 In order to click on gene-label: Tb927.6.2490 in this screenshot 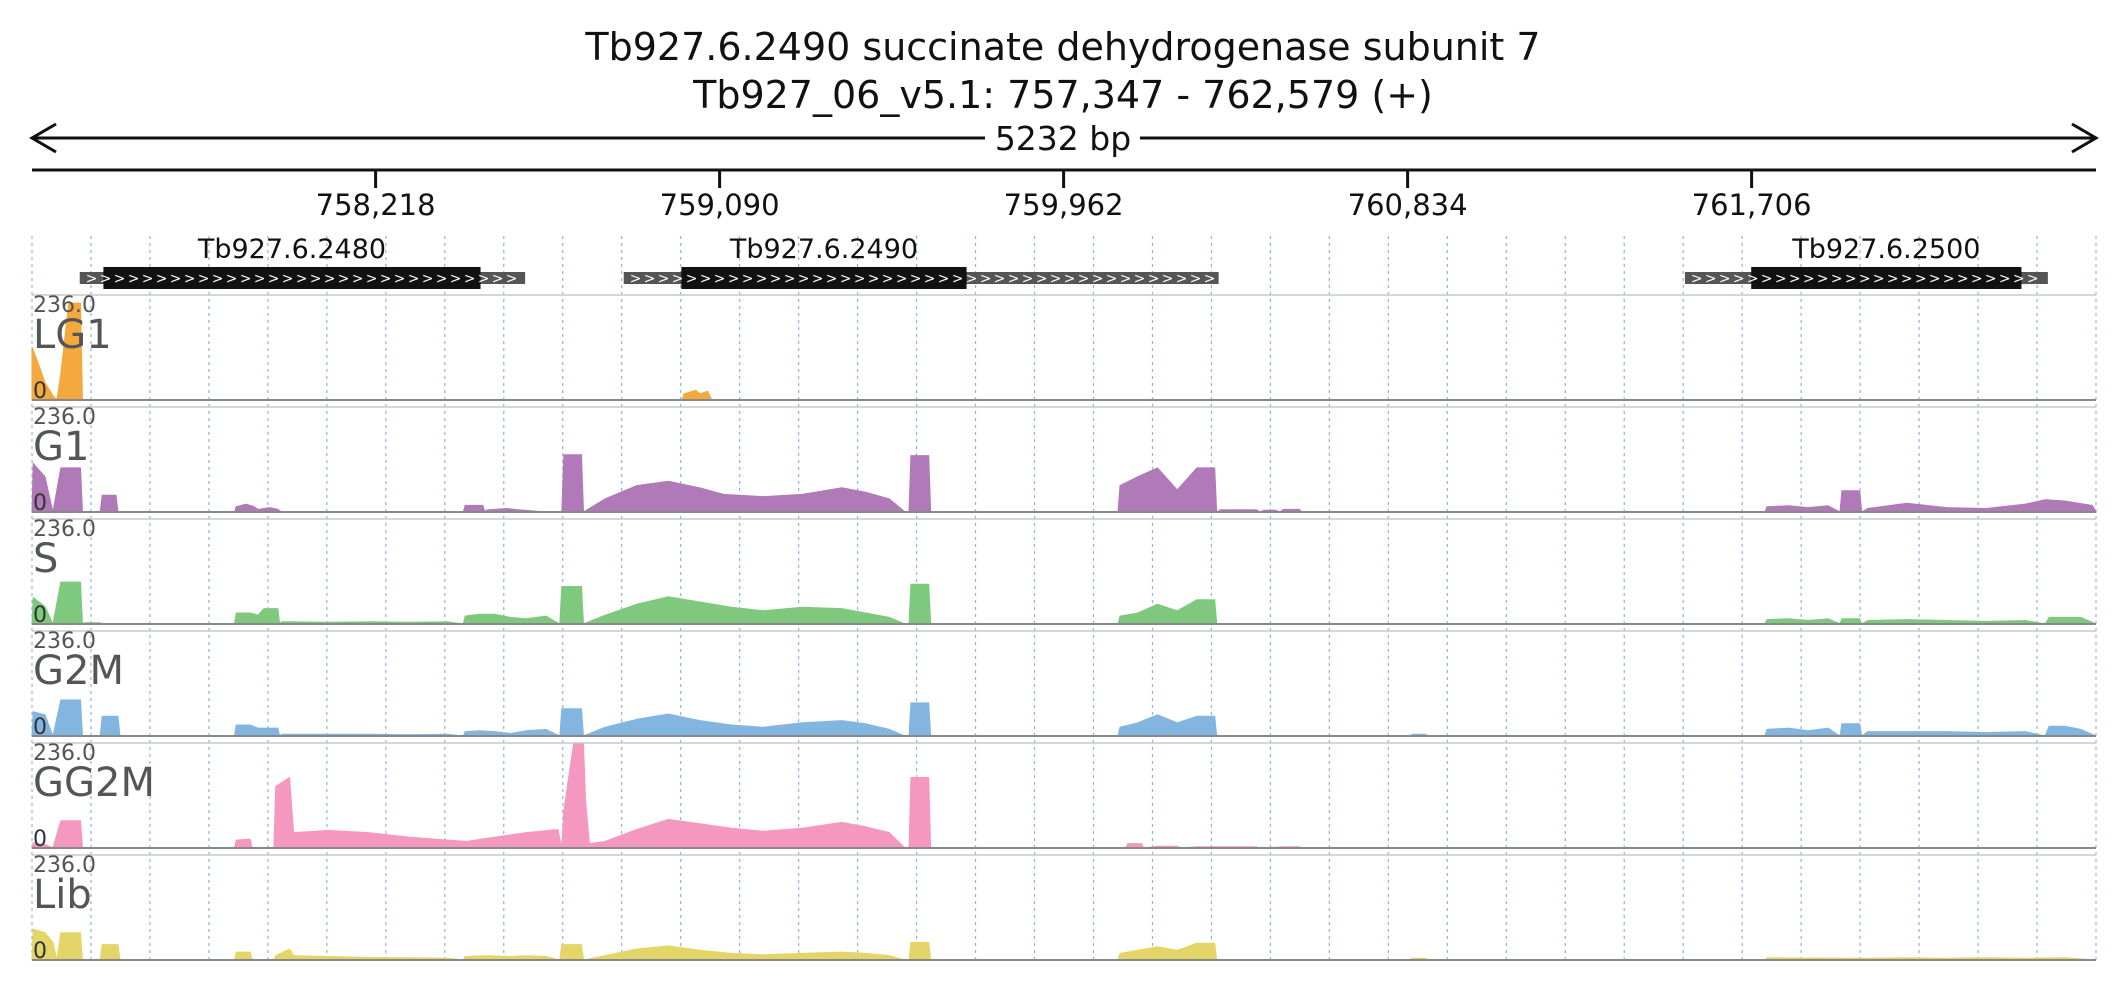, I will do `click(823, 249)`.